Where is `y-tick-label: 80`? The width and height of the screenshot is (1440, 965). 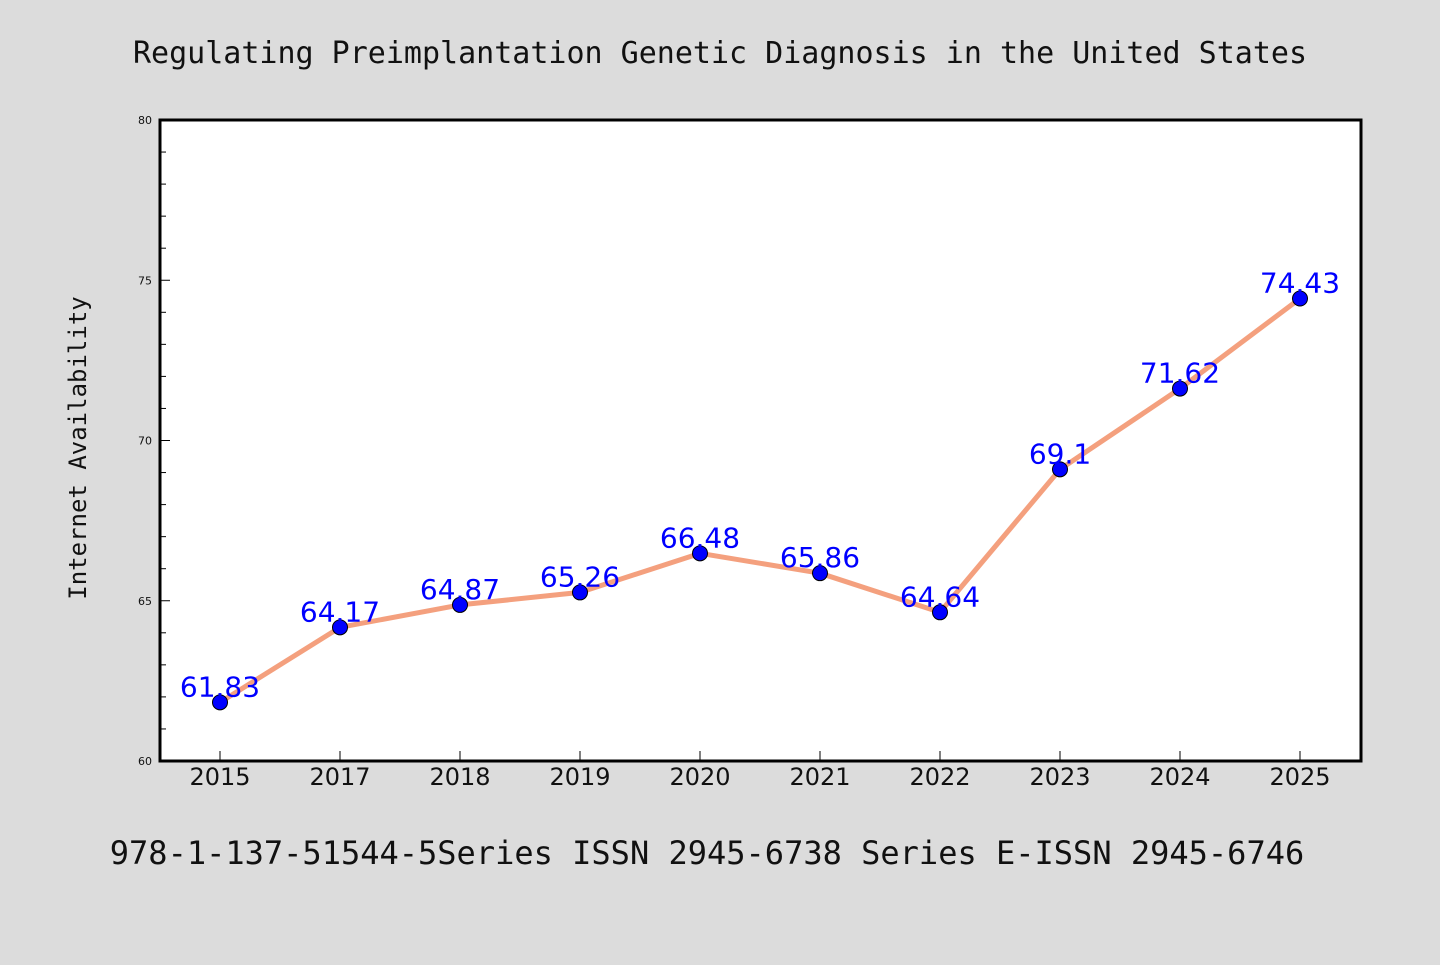
y-tick-label: 80 is located at coordinates (145, 120).